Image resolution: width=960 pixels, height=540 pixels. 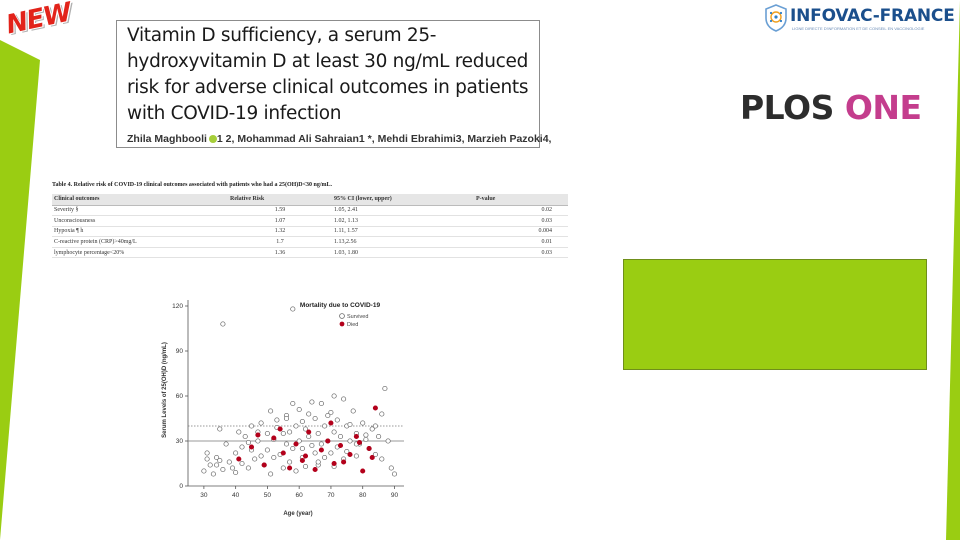 I want to click on y-axis-label: Serum Levels of 25(OH)D (ng/mL), so click(x=165, y=390).